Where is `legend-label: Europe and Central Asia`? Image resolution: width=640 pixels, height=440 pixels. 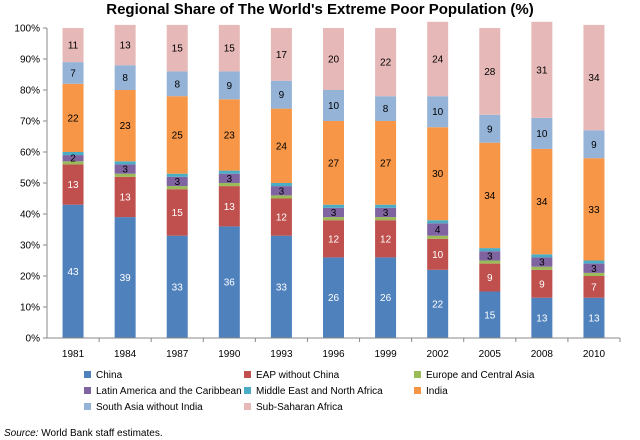 legend-label: Europe and Central Asia is located at coordinates (480, 375).